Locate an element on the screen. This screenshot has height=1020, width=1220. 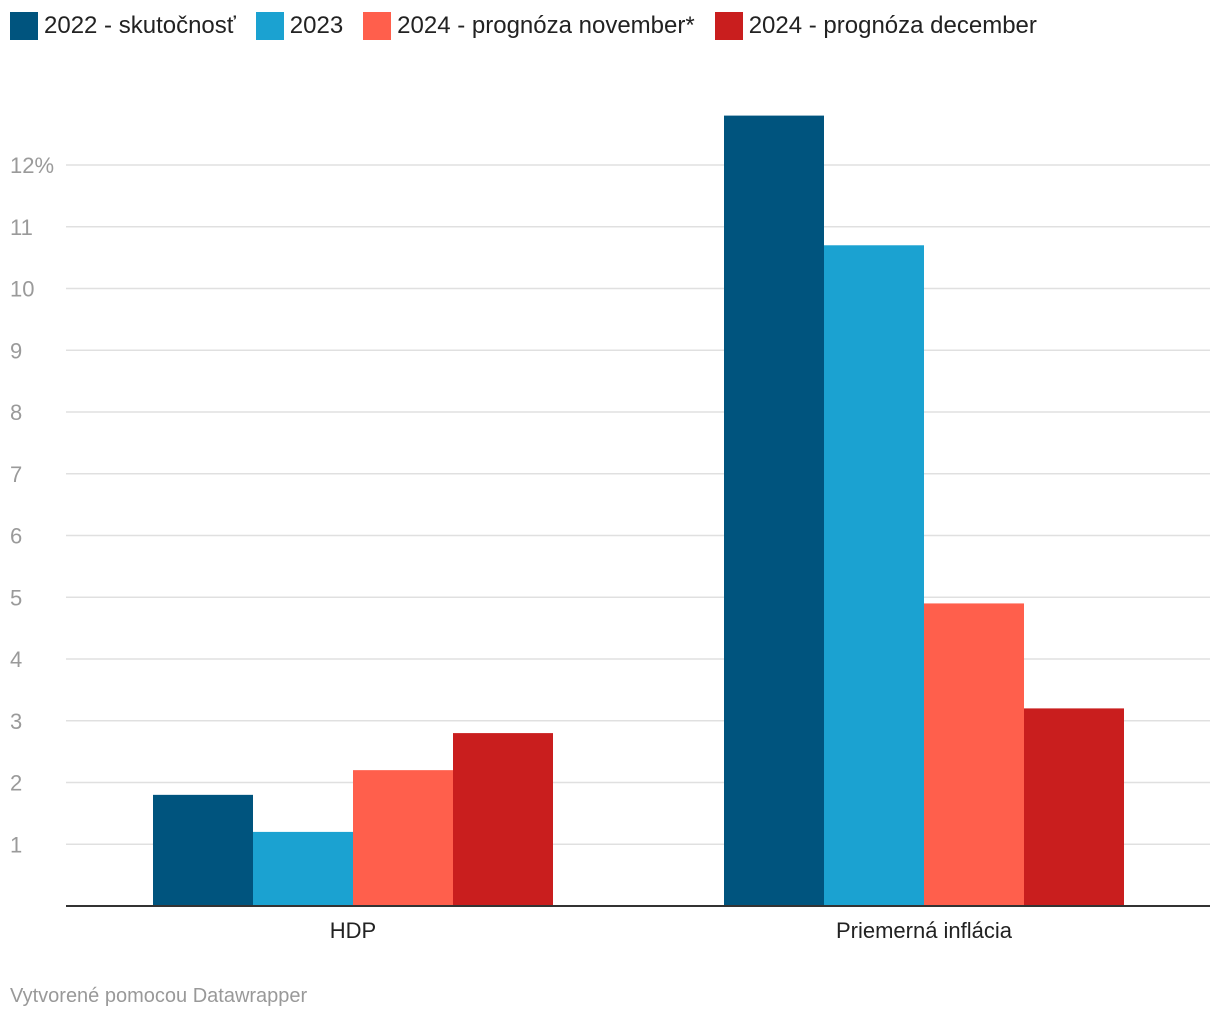
y-tick-label: 12% is located at coordinates (32, 165).